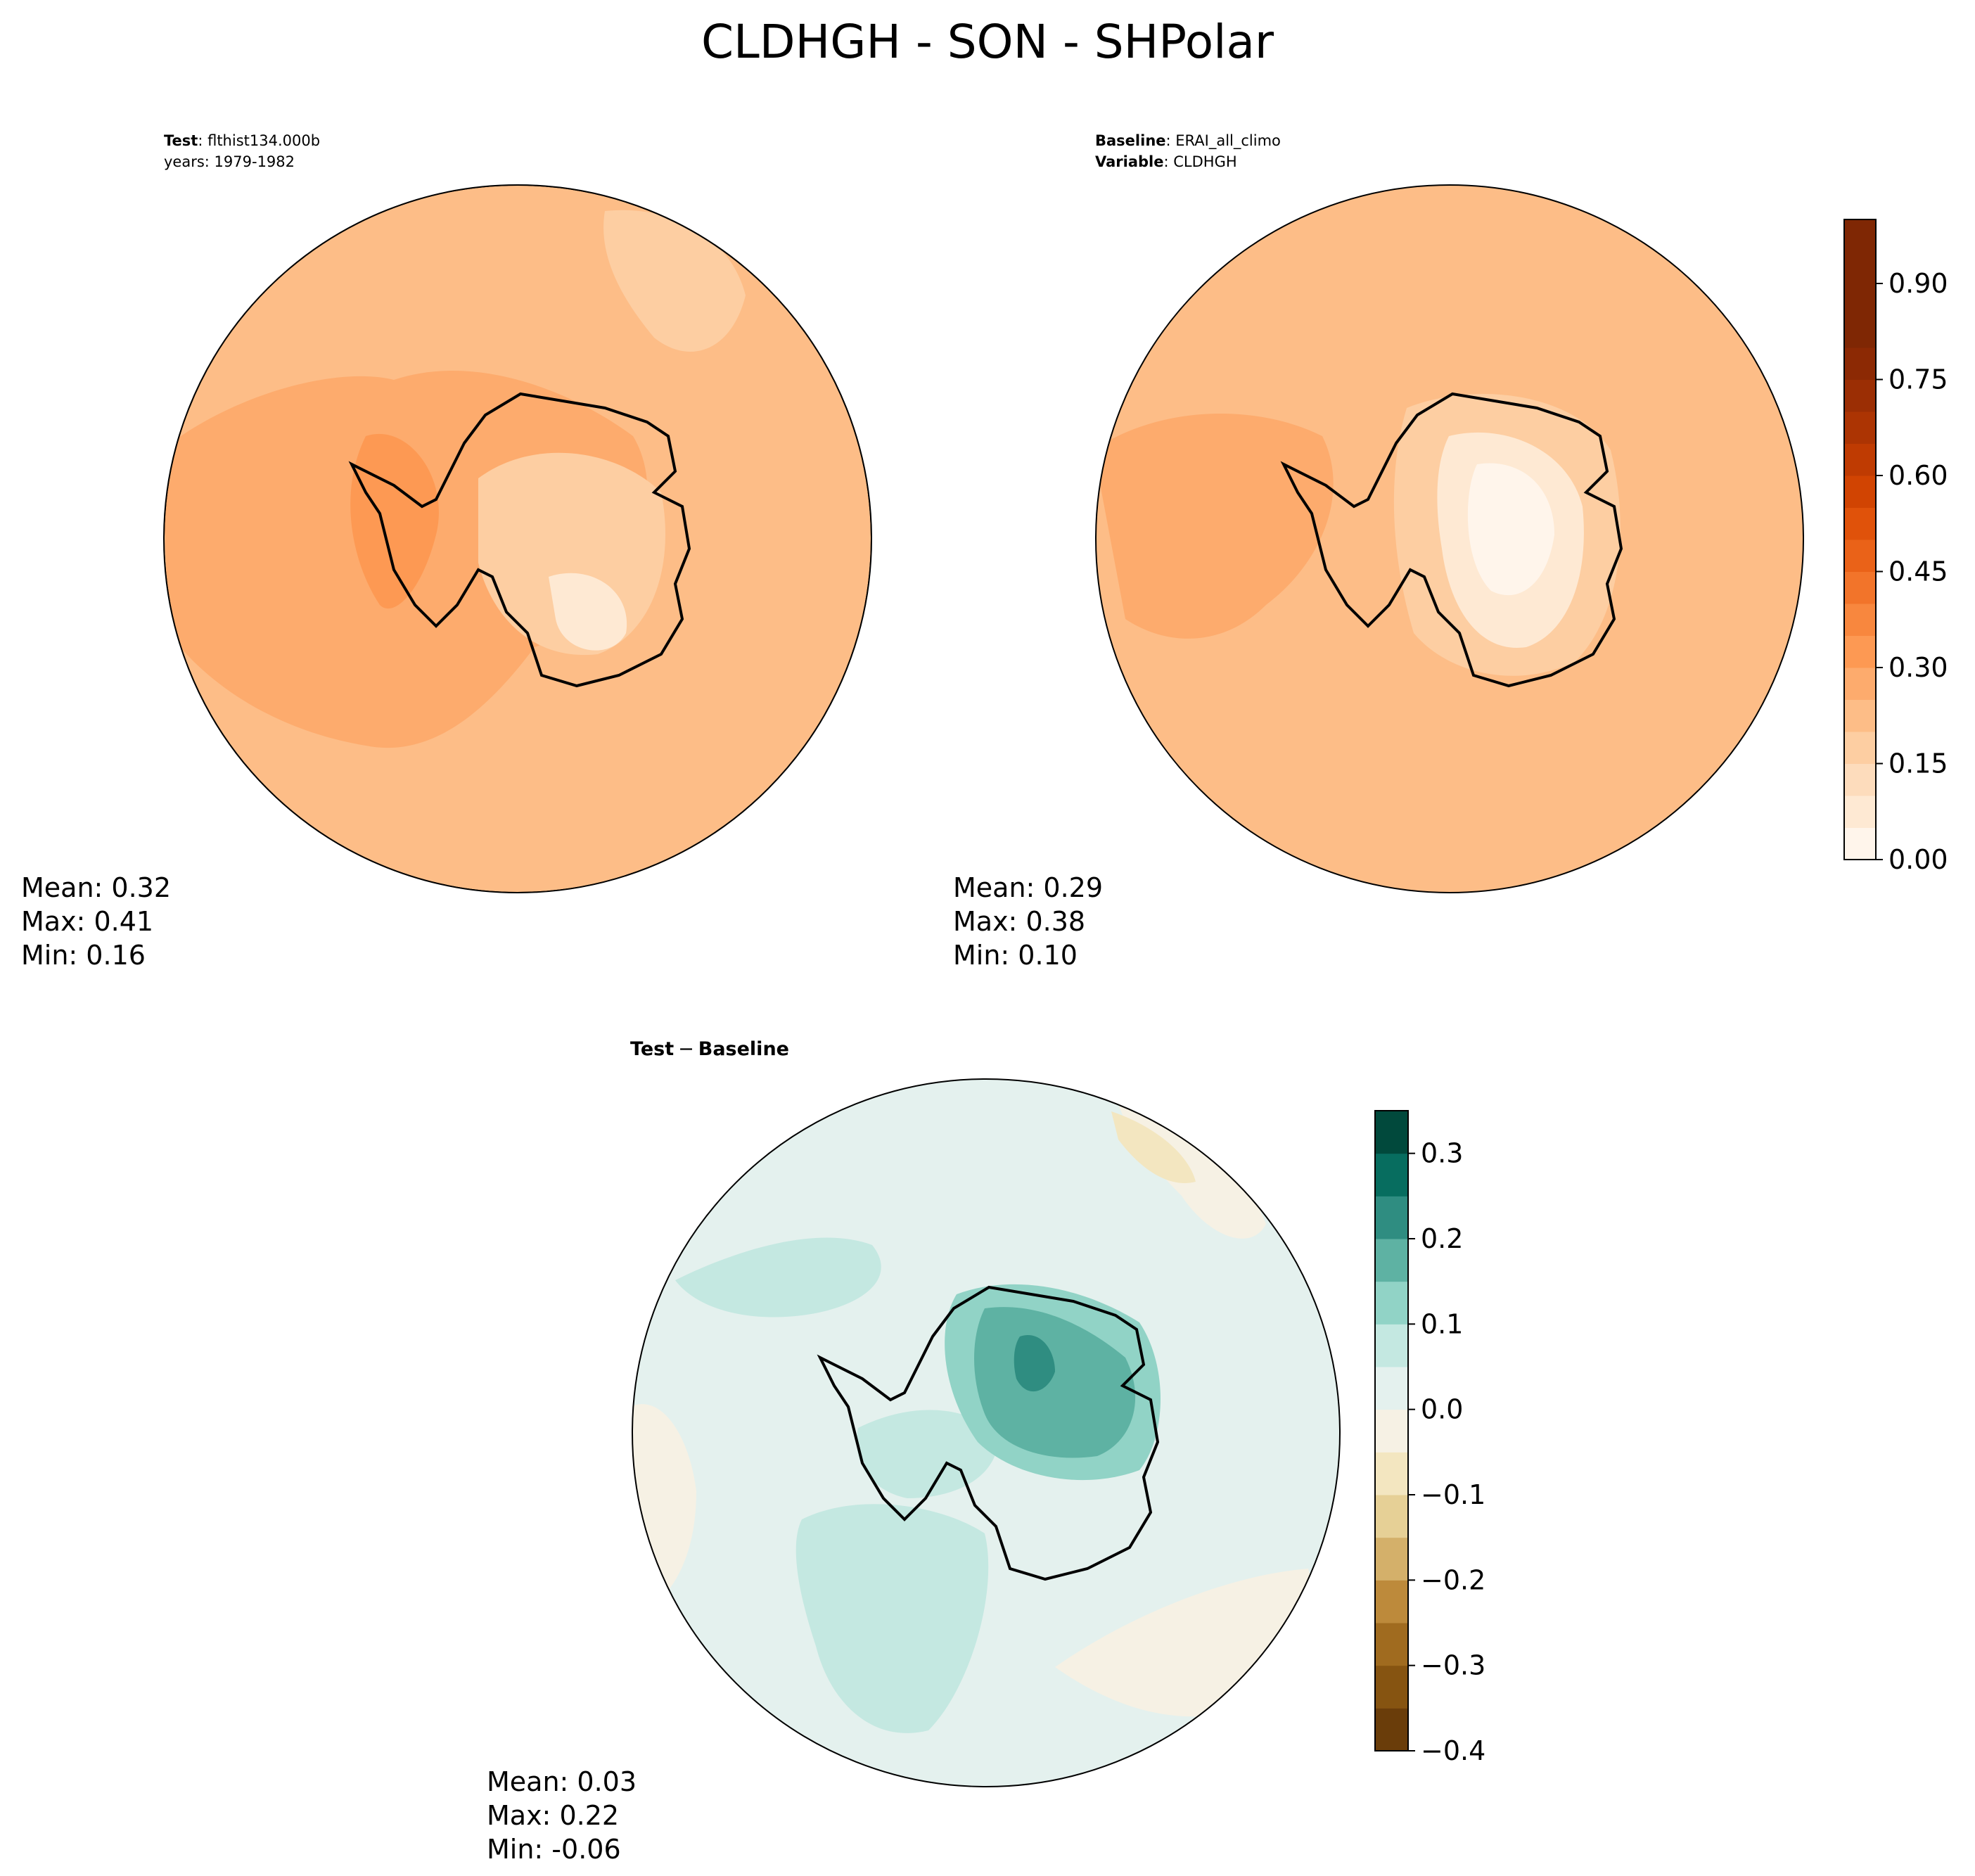 This screenshot has width=1975, height=1876. I want to click on test-field-contour-lowest, so click(588, 612).